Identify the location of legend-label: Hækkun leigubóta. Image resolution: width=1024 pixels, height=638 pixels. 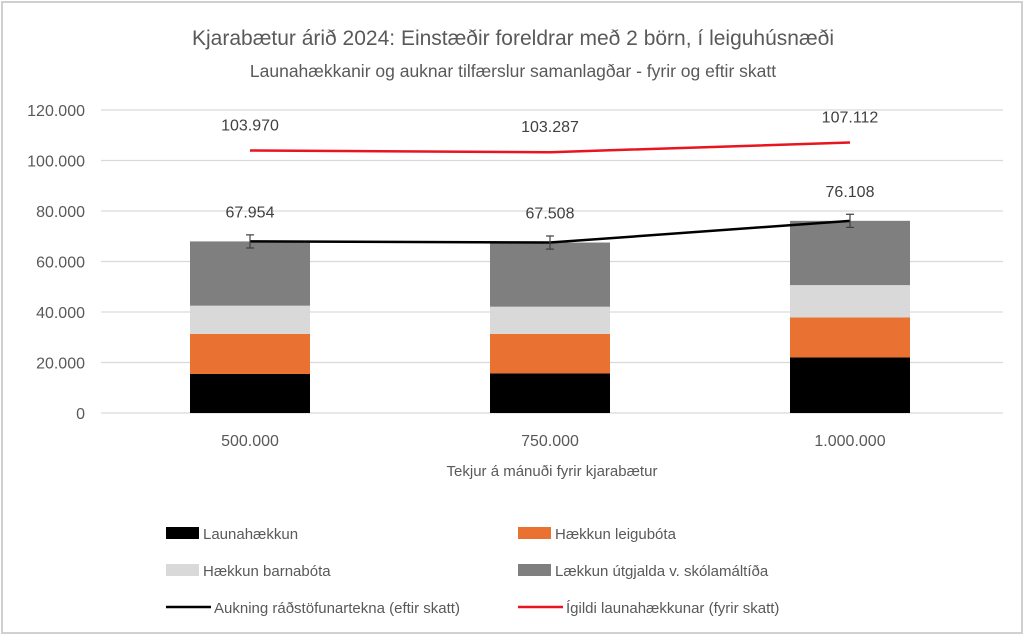
(616, 534).